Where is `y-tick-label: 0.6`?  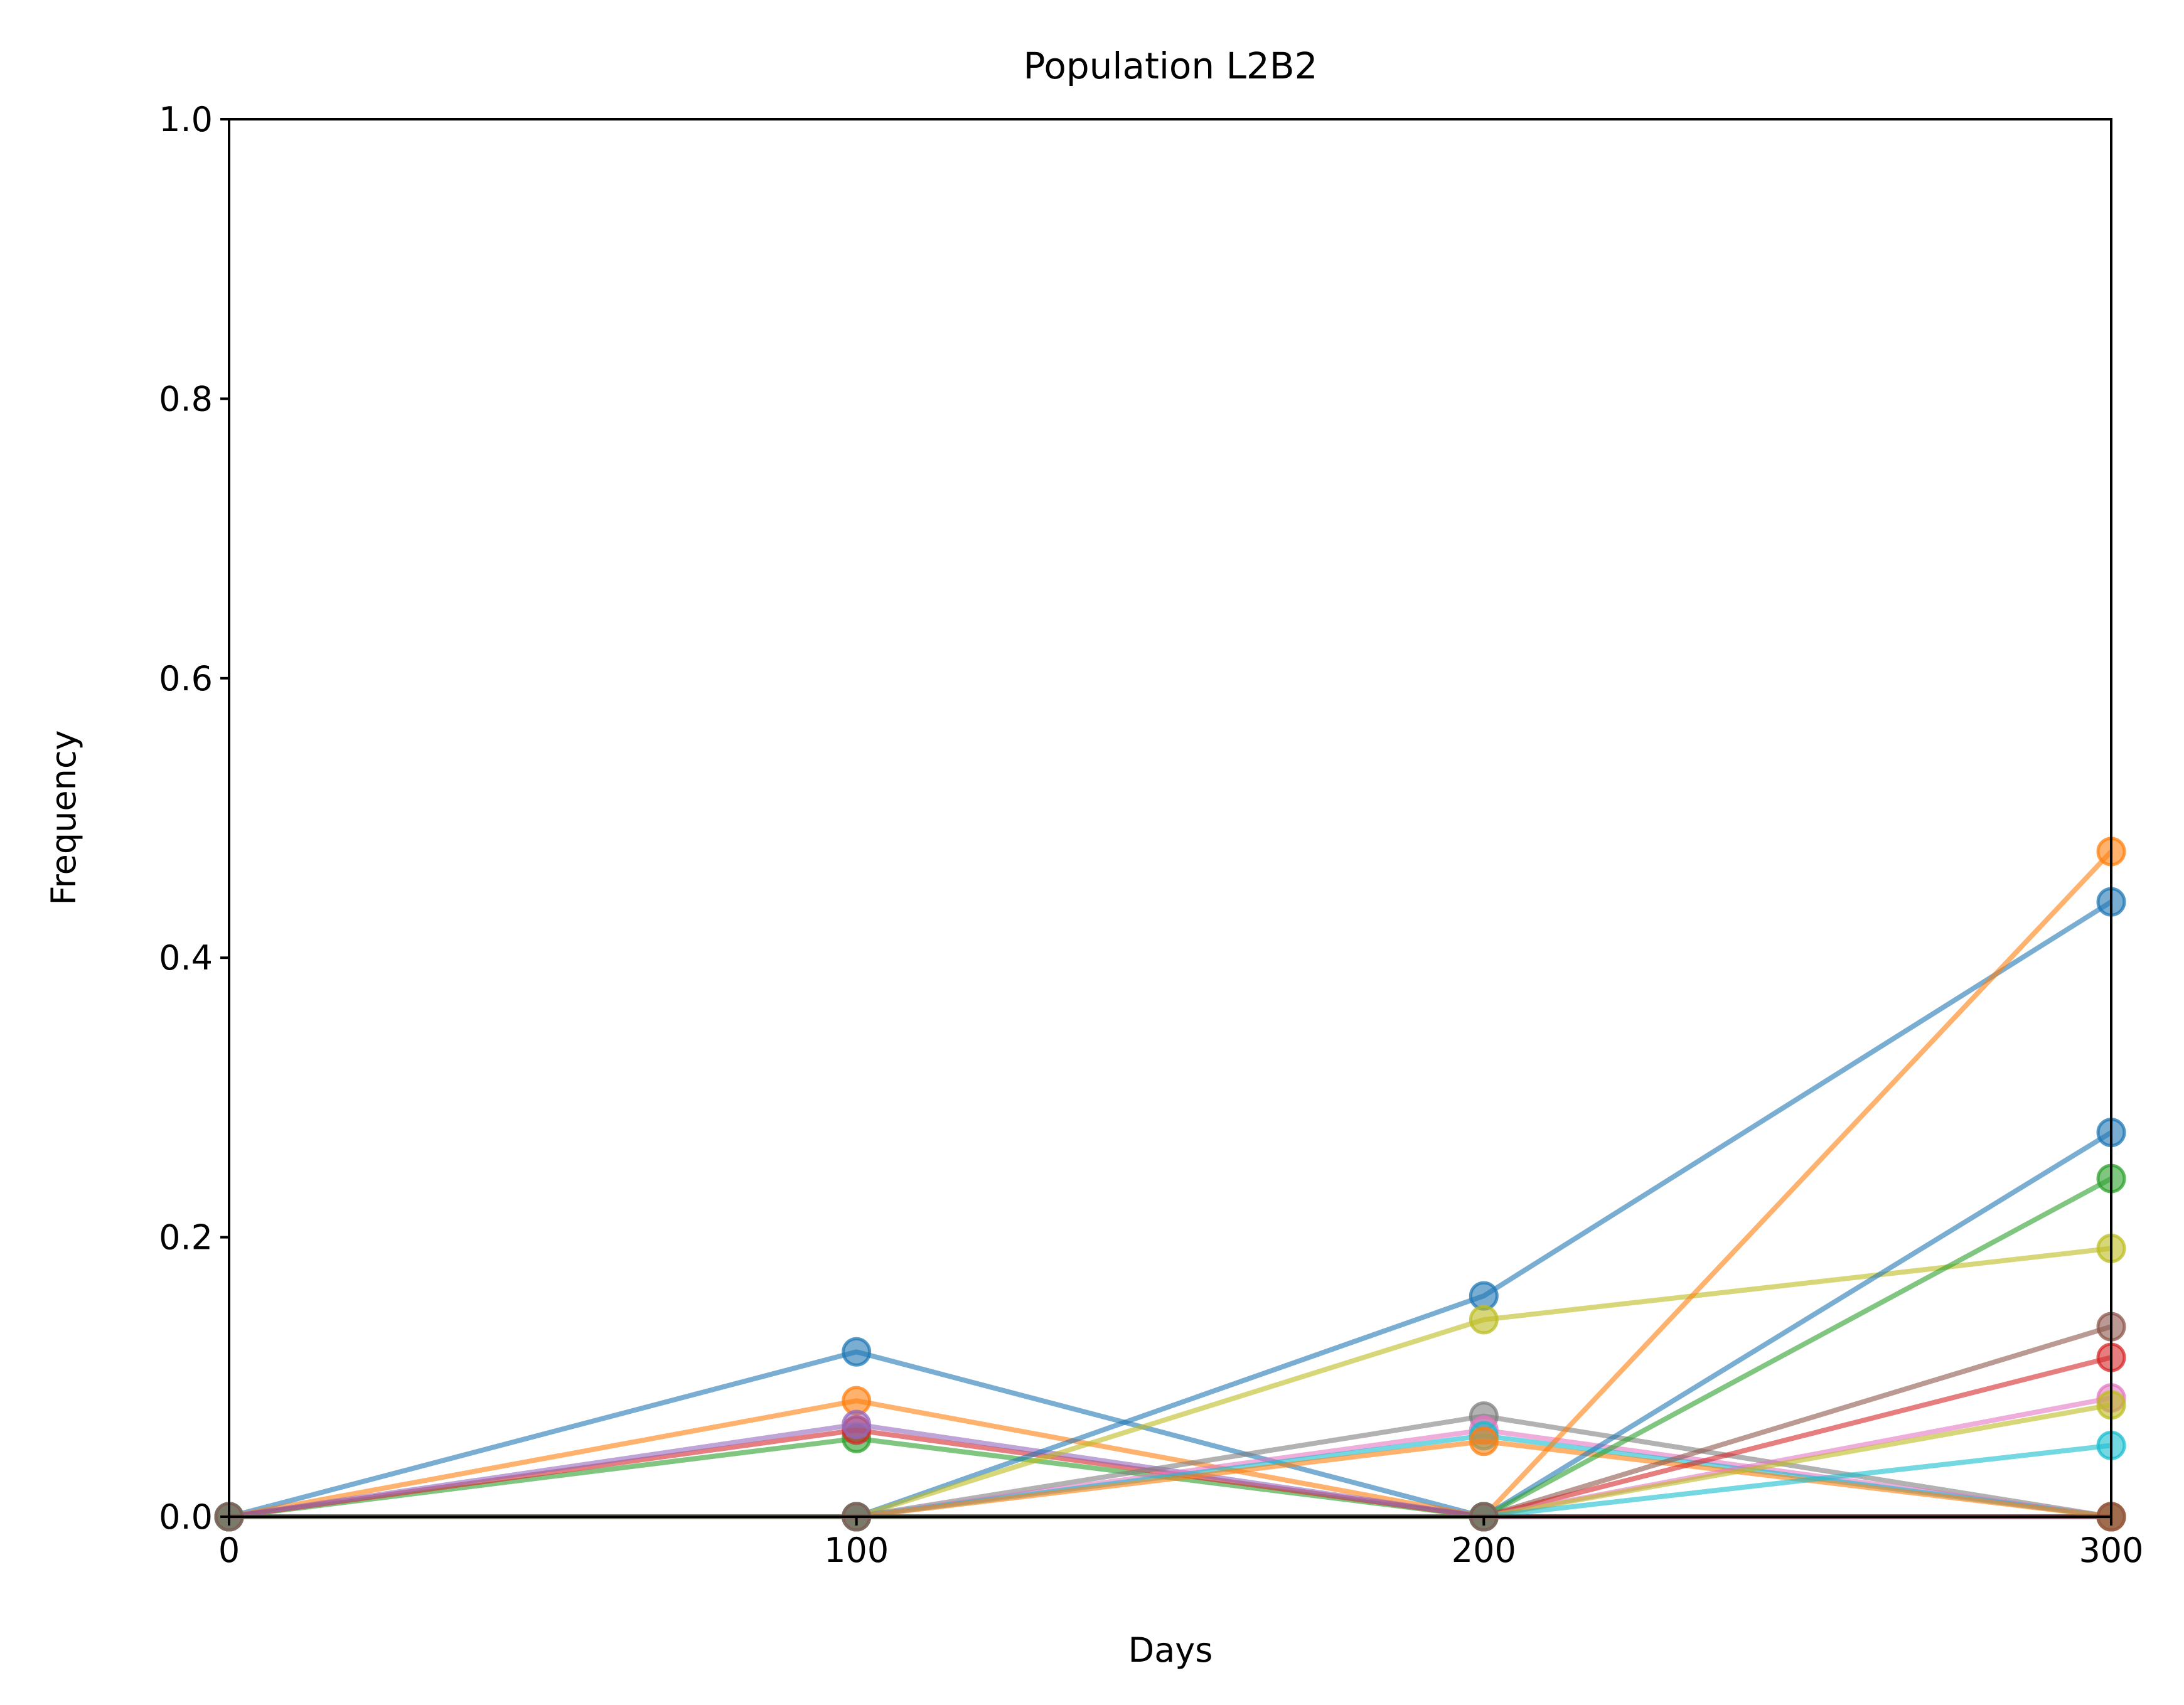 y-tick-label: 0.6 is located at coordinates (186, 678).